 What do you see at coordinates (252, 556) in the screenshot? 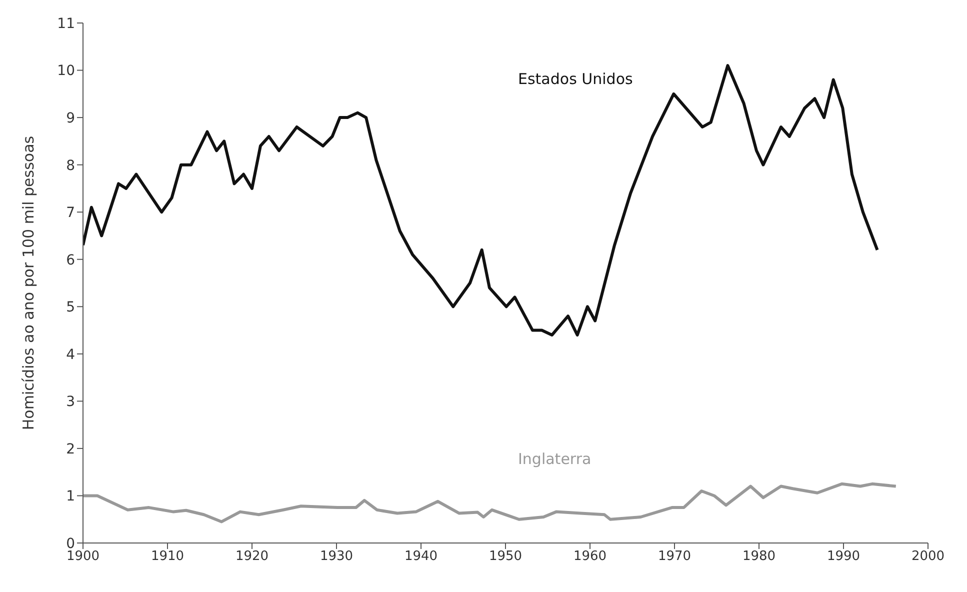
I see `x-tick-label: 1920` at bounding box center [252, 556].